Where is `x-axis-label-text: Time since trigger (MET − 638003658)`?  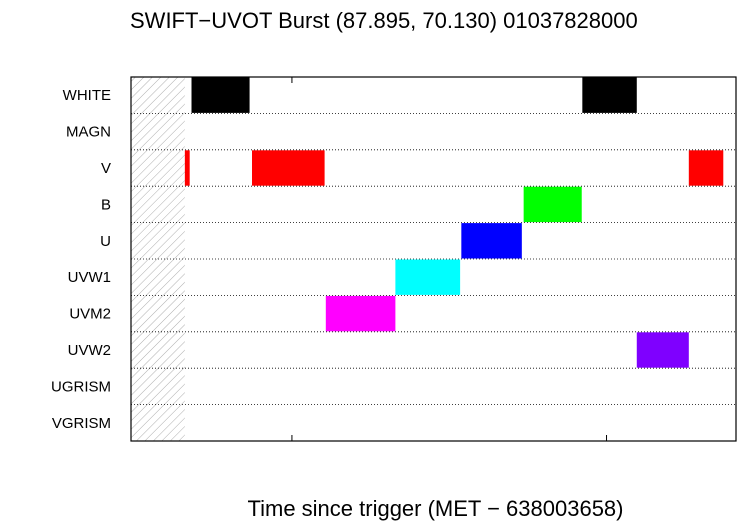
x-axis-label-text: Time since trigger (MET − 638003658) is located at coordinates (435, 508).